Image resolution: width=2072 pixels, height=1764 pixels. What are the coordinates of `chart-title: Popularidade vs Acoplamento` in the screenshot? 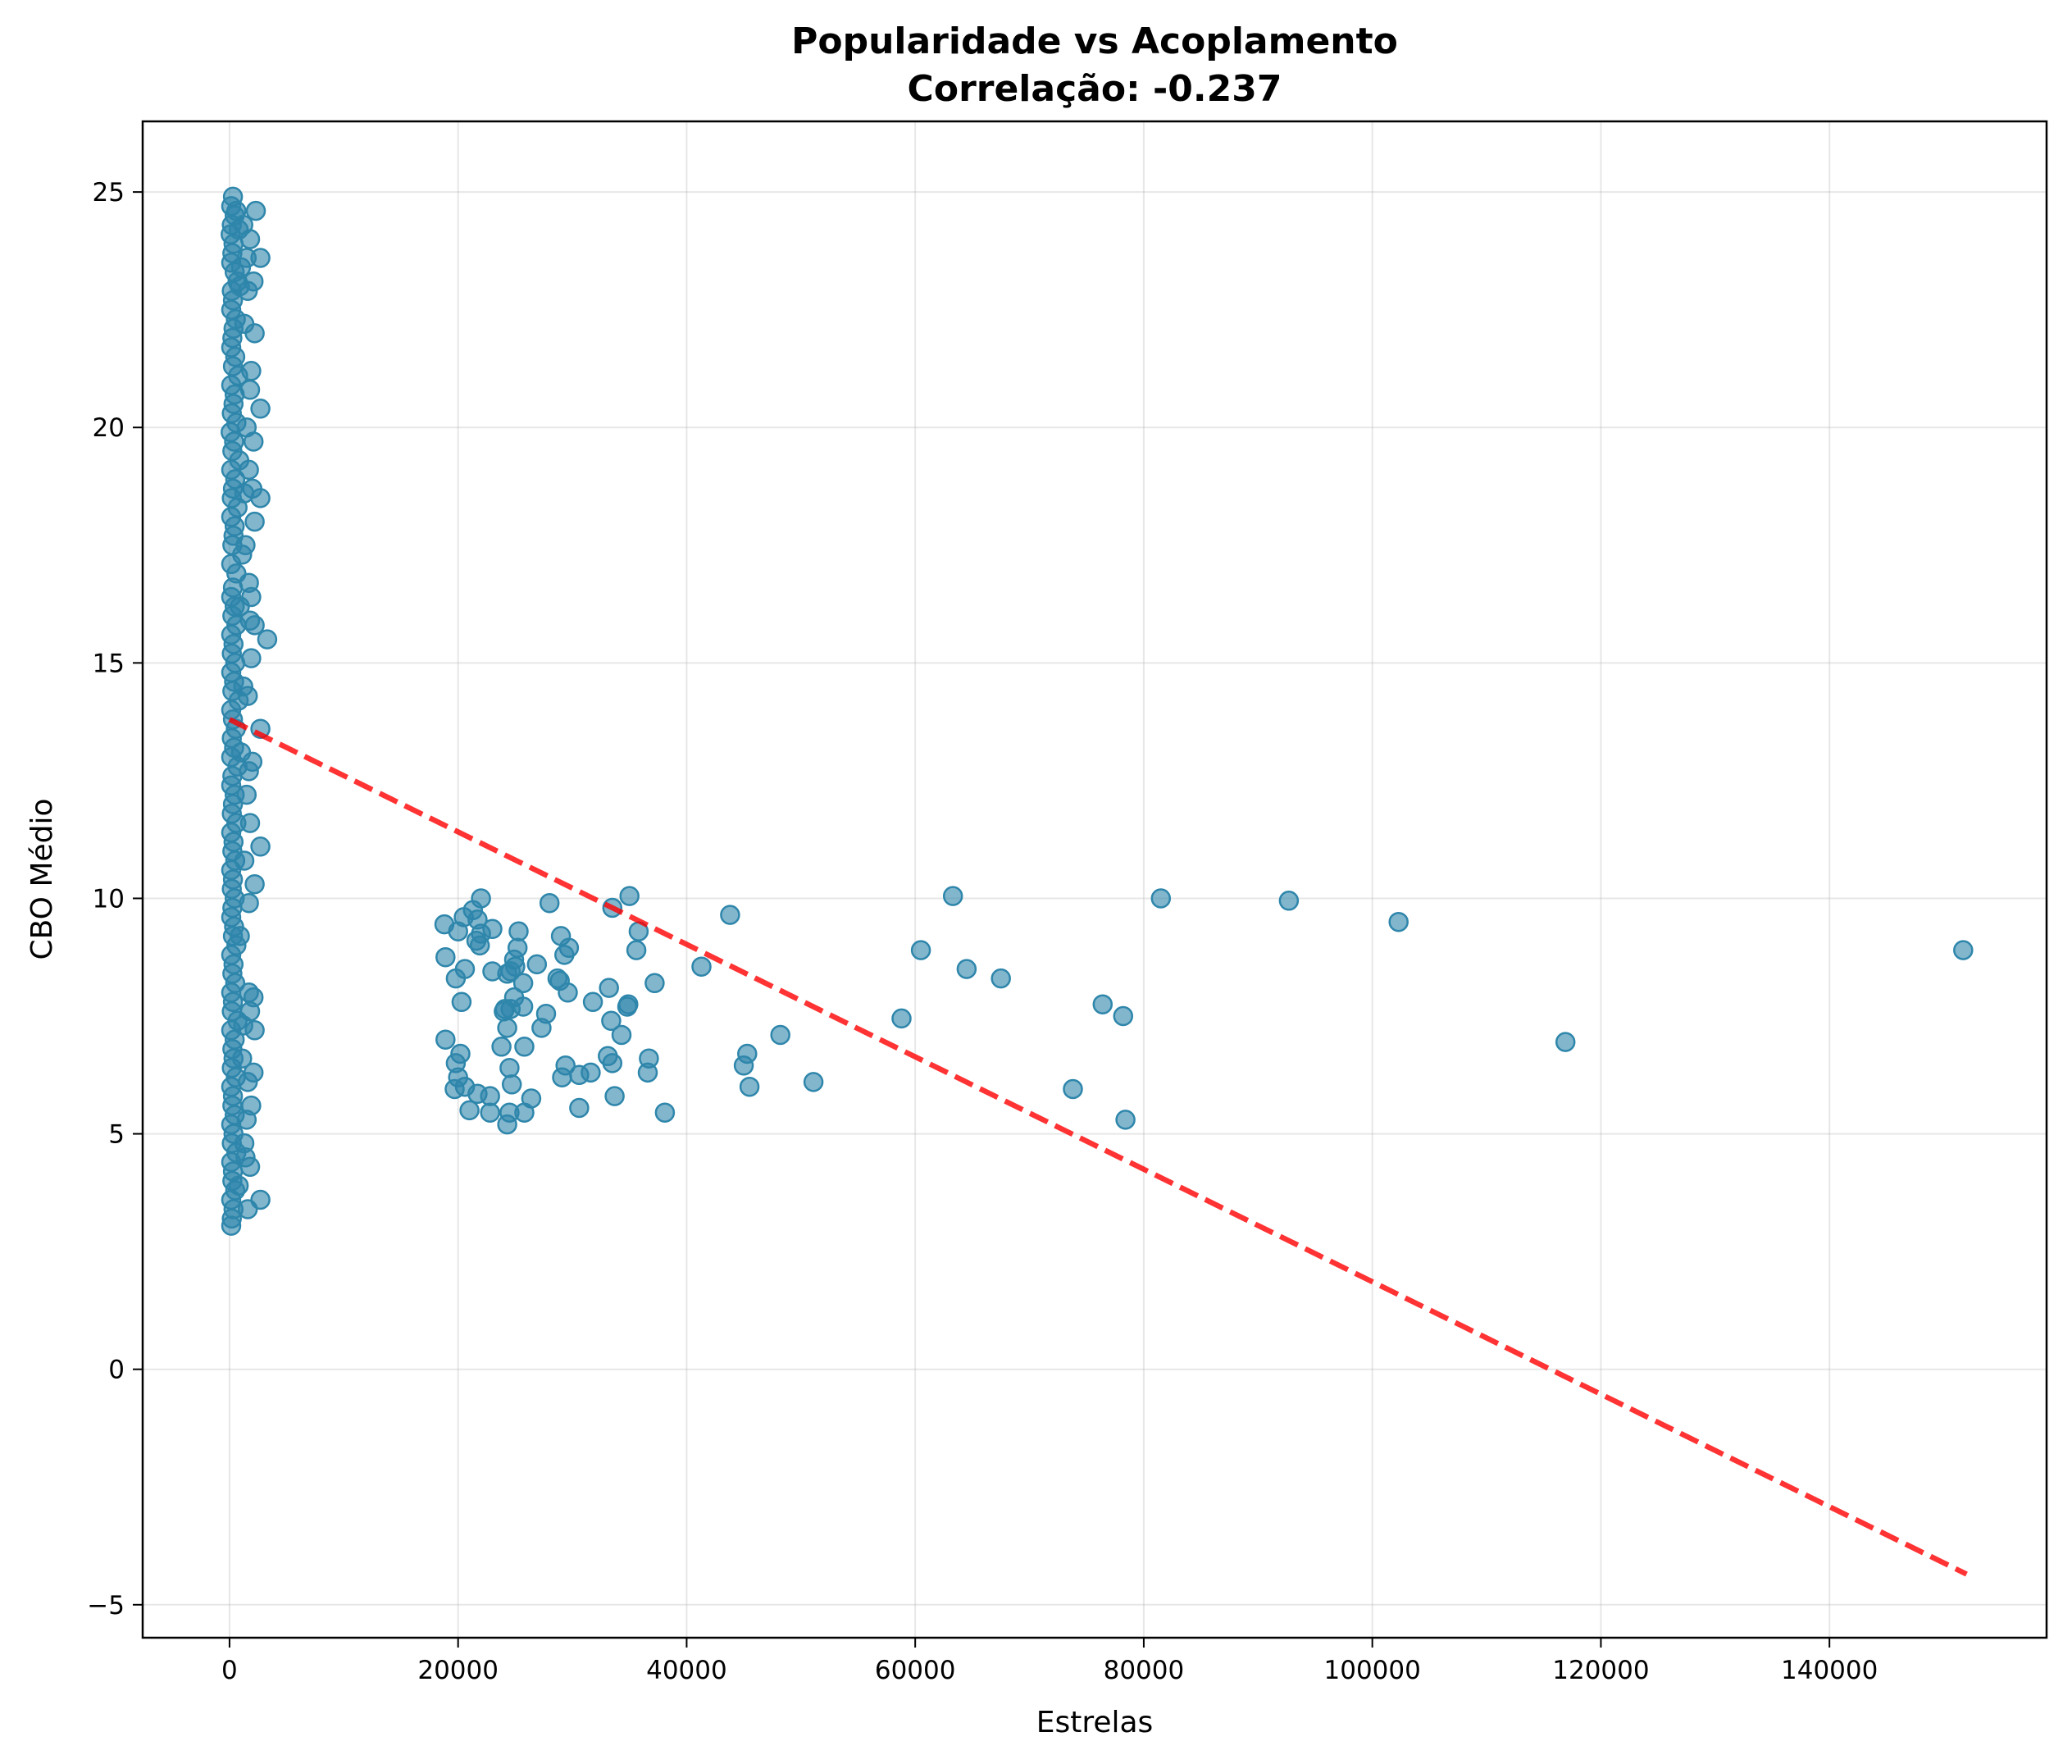 It's located at (1094, 42).